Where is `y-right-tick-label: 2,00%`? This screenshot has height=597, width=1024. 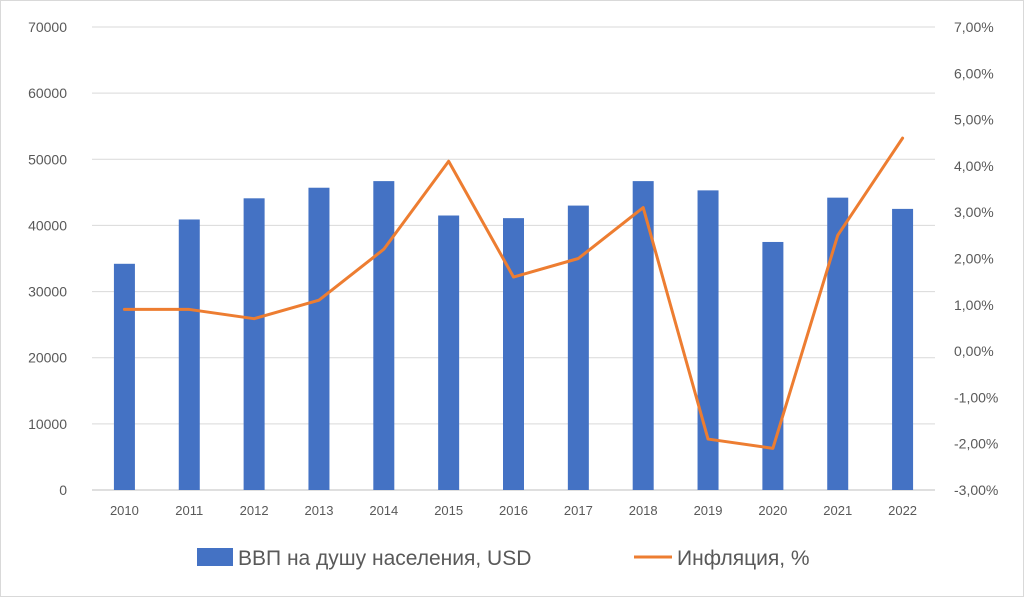 y-right-tick-label: 2,00% is located at coordinates (974, 259).